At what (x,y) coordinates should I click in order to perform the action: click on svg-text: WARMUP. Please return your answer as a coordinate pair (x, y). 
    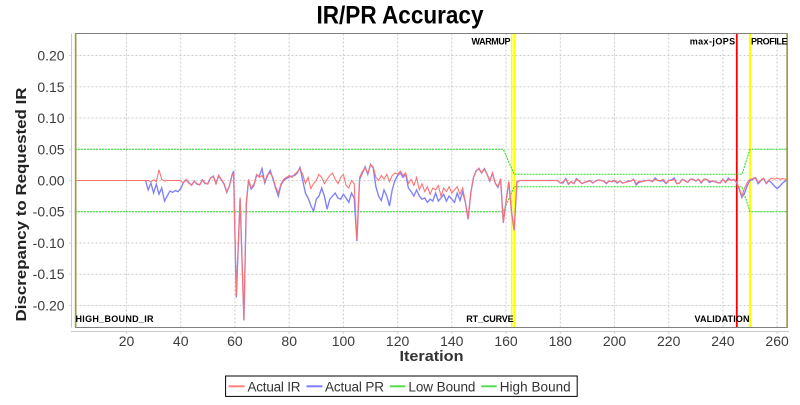
    Looking at the image, I should click on (491, 41).